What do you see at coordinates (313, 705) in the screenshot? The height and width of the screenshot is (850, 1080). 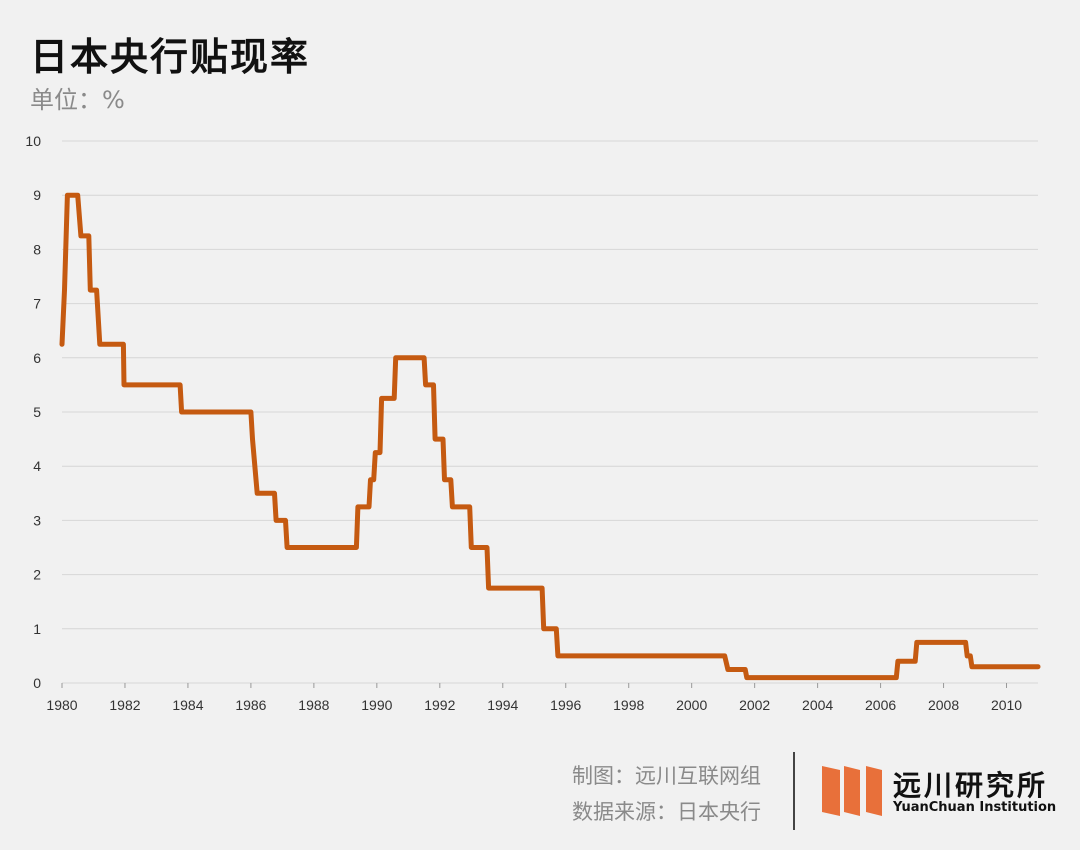 I see `x-tick-label: 1988` at bounding box center [313, 705].